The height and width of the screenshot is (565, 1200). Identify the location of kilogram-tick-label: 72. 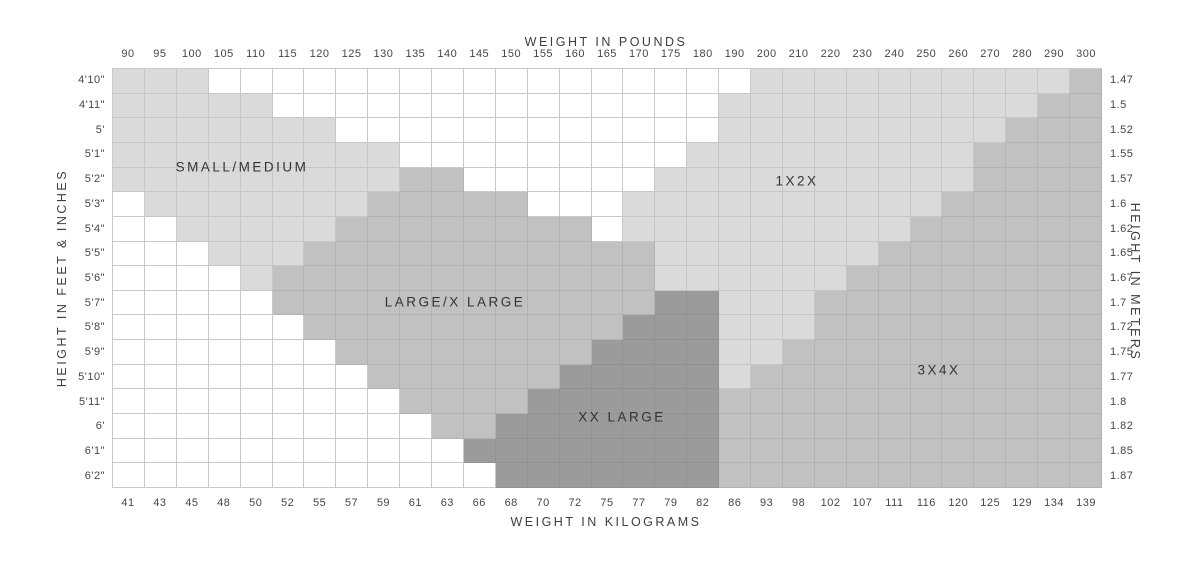
(575, 503).